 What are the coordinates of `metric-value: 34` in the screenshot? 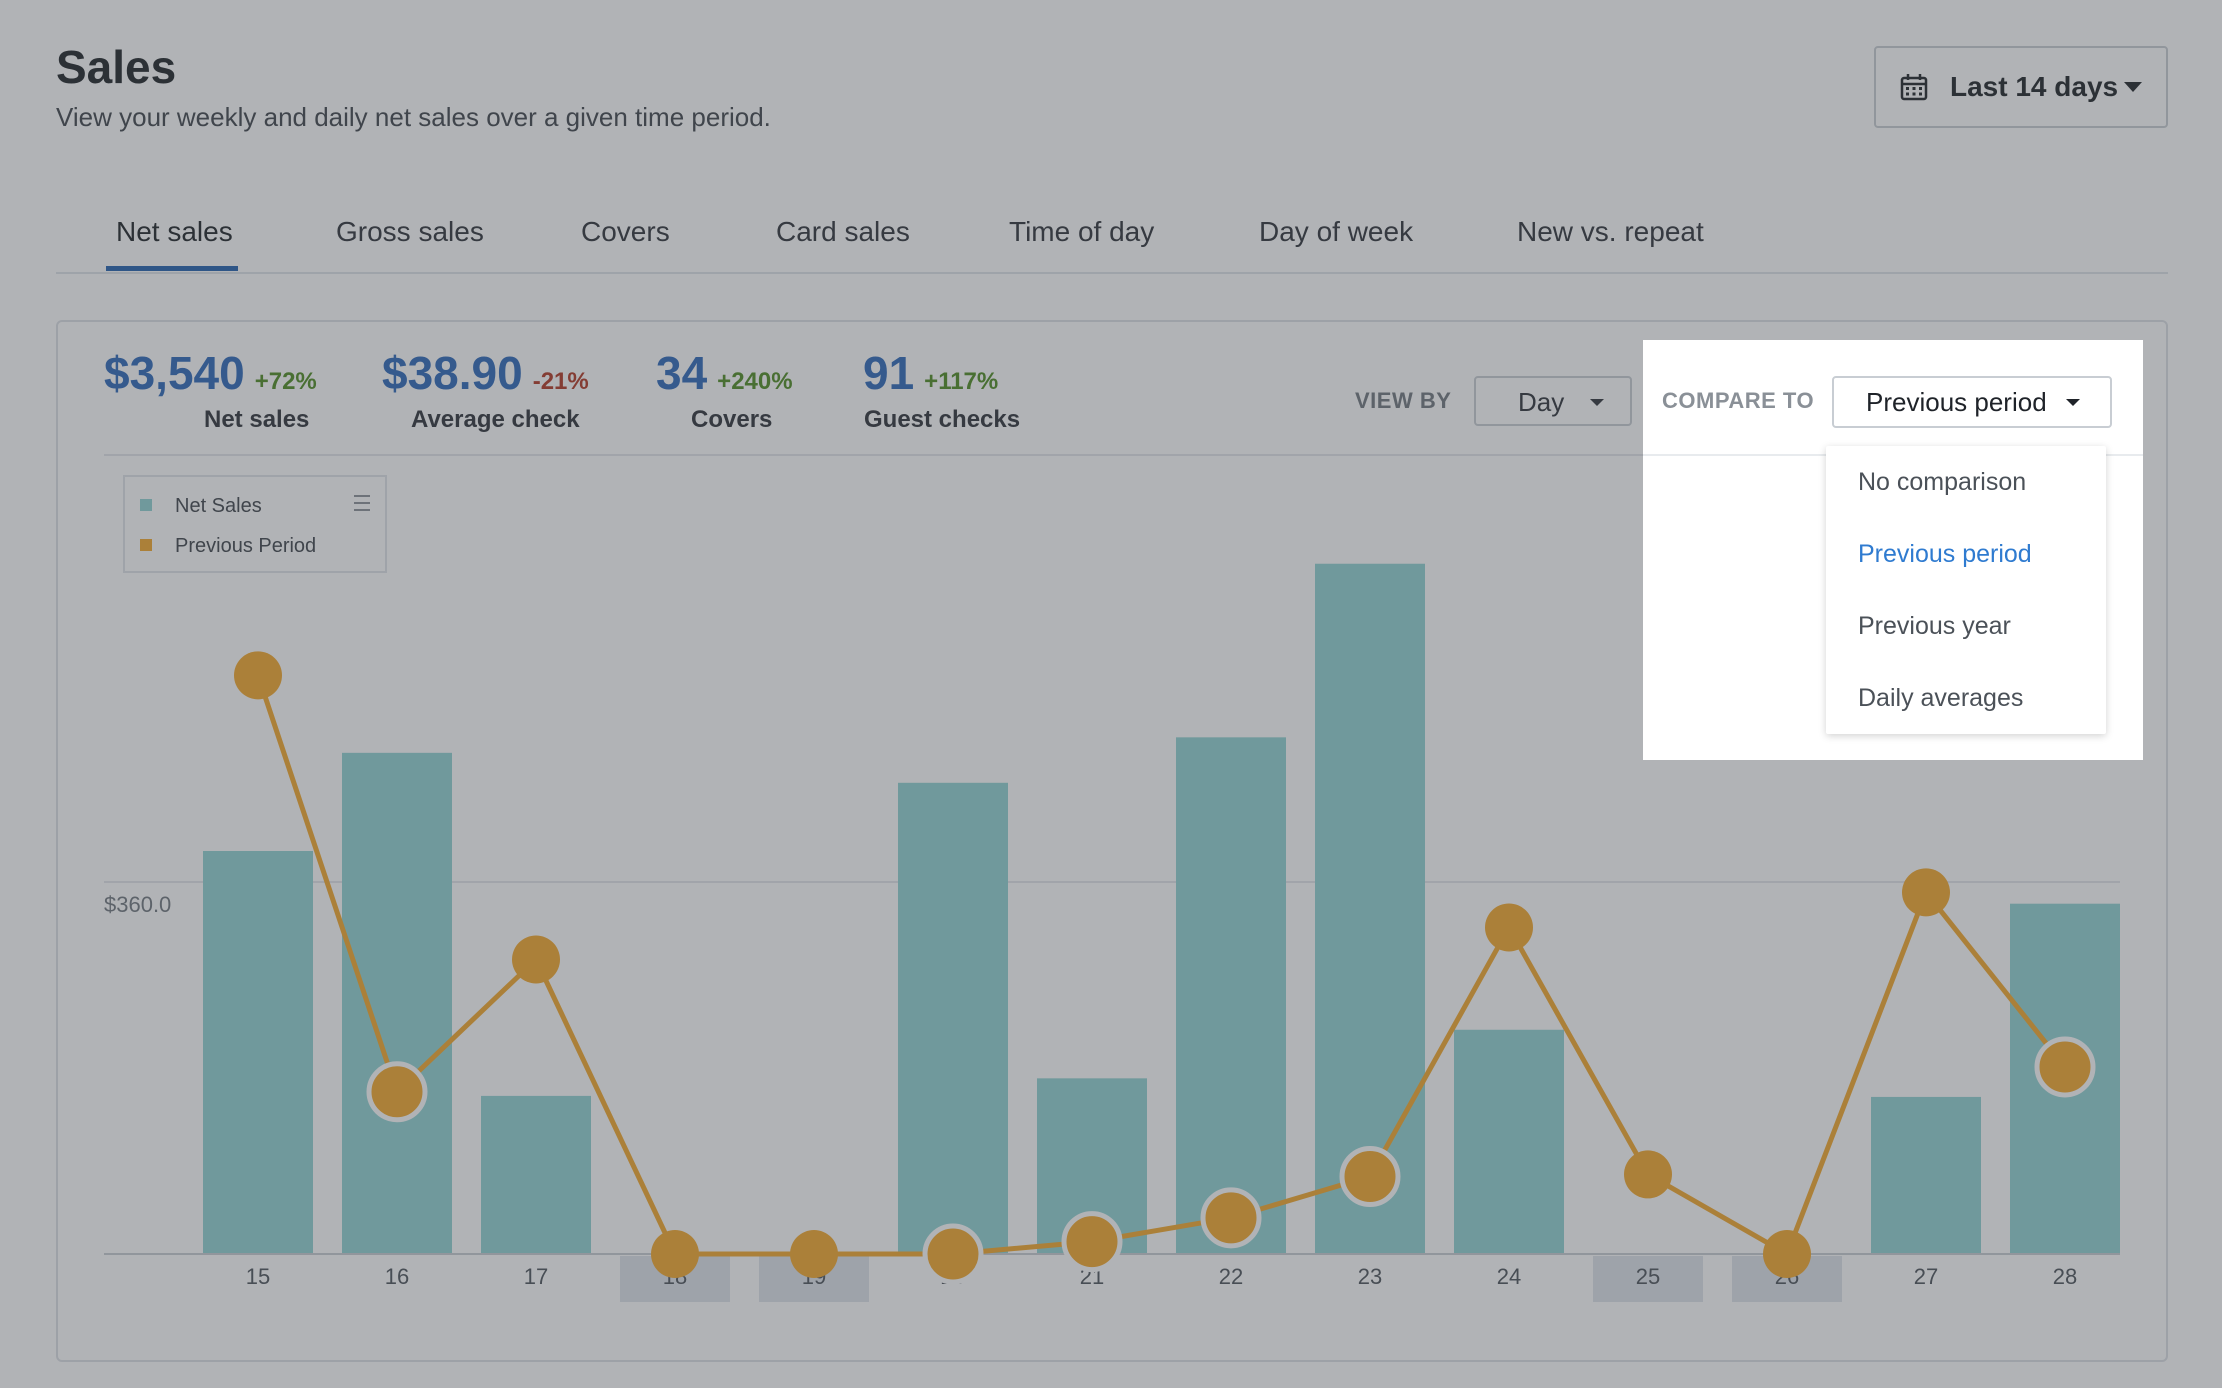 It's located at (682, 373).